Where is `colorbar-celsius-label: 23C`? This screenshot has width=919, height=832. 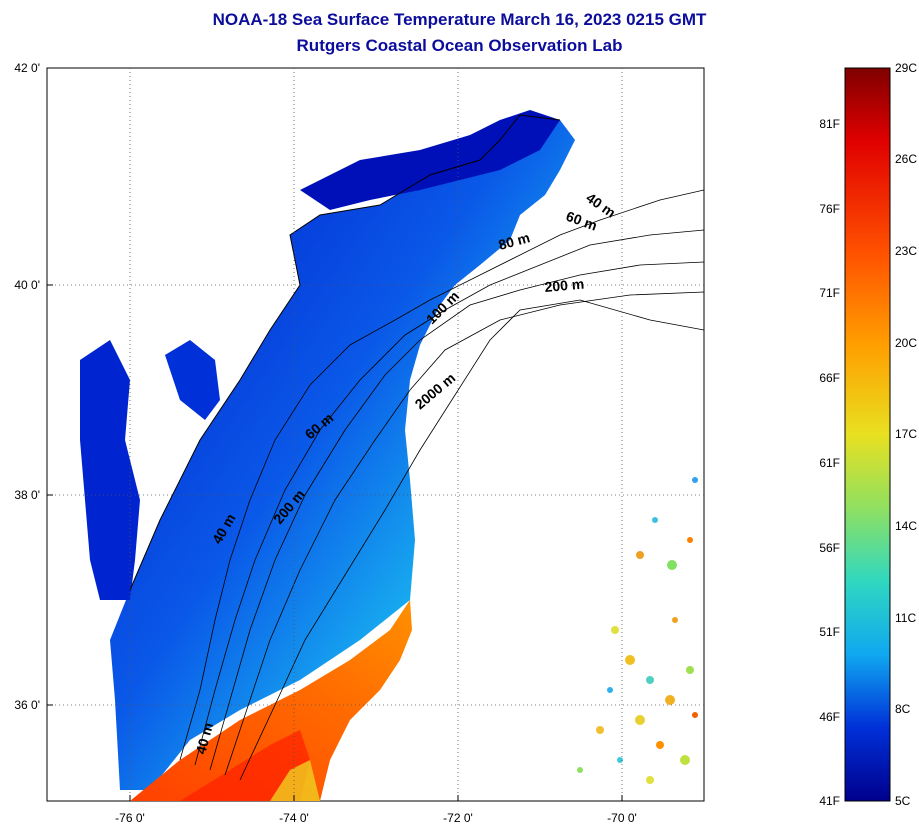 colorbar-celsius-label: 23C is located at coordinates (906, 251).